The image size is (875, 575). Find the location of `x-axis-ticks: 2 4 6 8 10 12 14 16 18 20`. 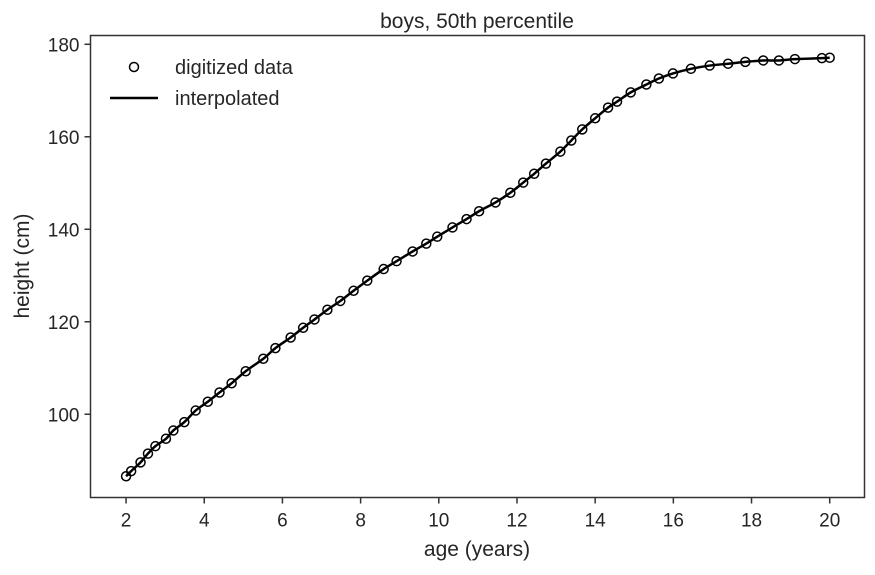

x-axis-ticks: 2 4 6 8 10 12 14 16 18 20 is located at coordinates (480, 514).